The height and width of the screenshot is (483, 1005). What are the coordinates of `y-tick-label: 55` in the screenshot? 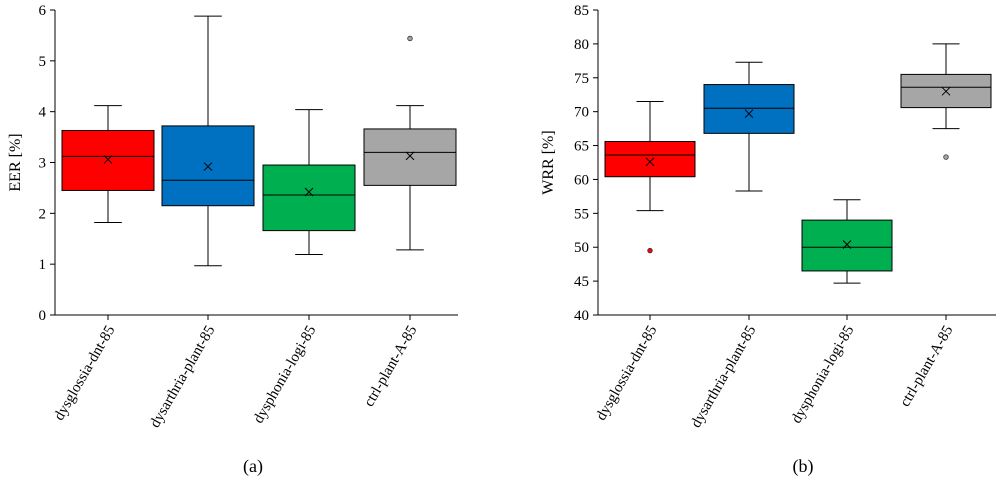 It's located at (581, 214).